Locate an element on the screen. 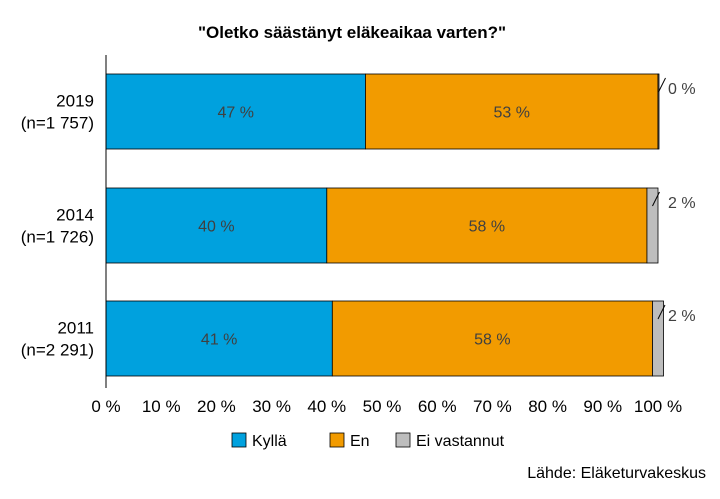 This screenshot has width=720, height=499. x-tick-label: 60 % is located at coordinates (437, 406).